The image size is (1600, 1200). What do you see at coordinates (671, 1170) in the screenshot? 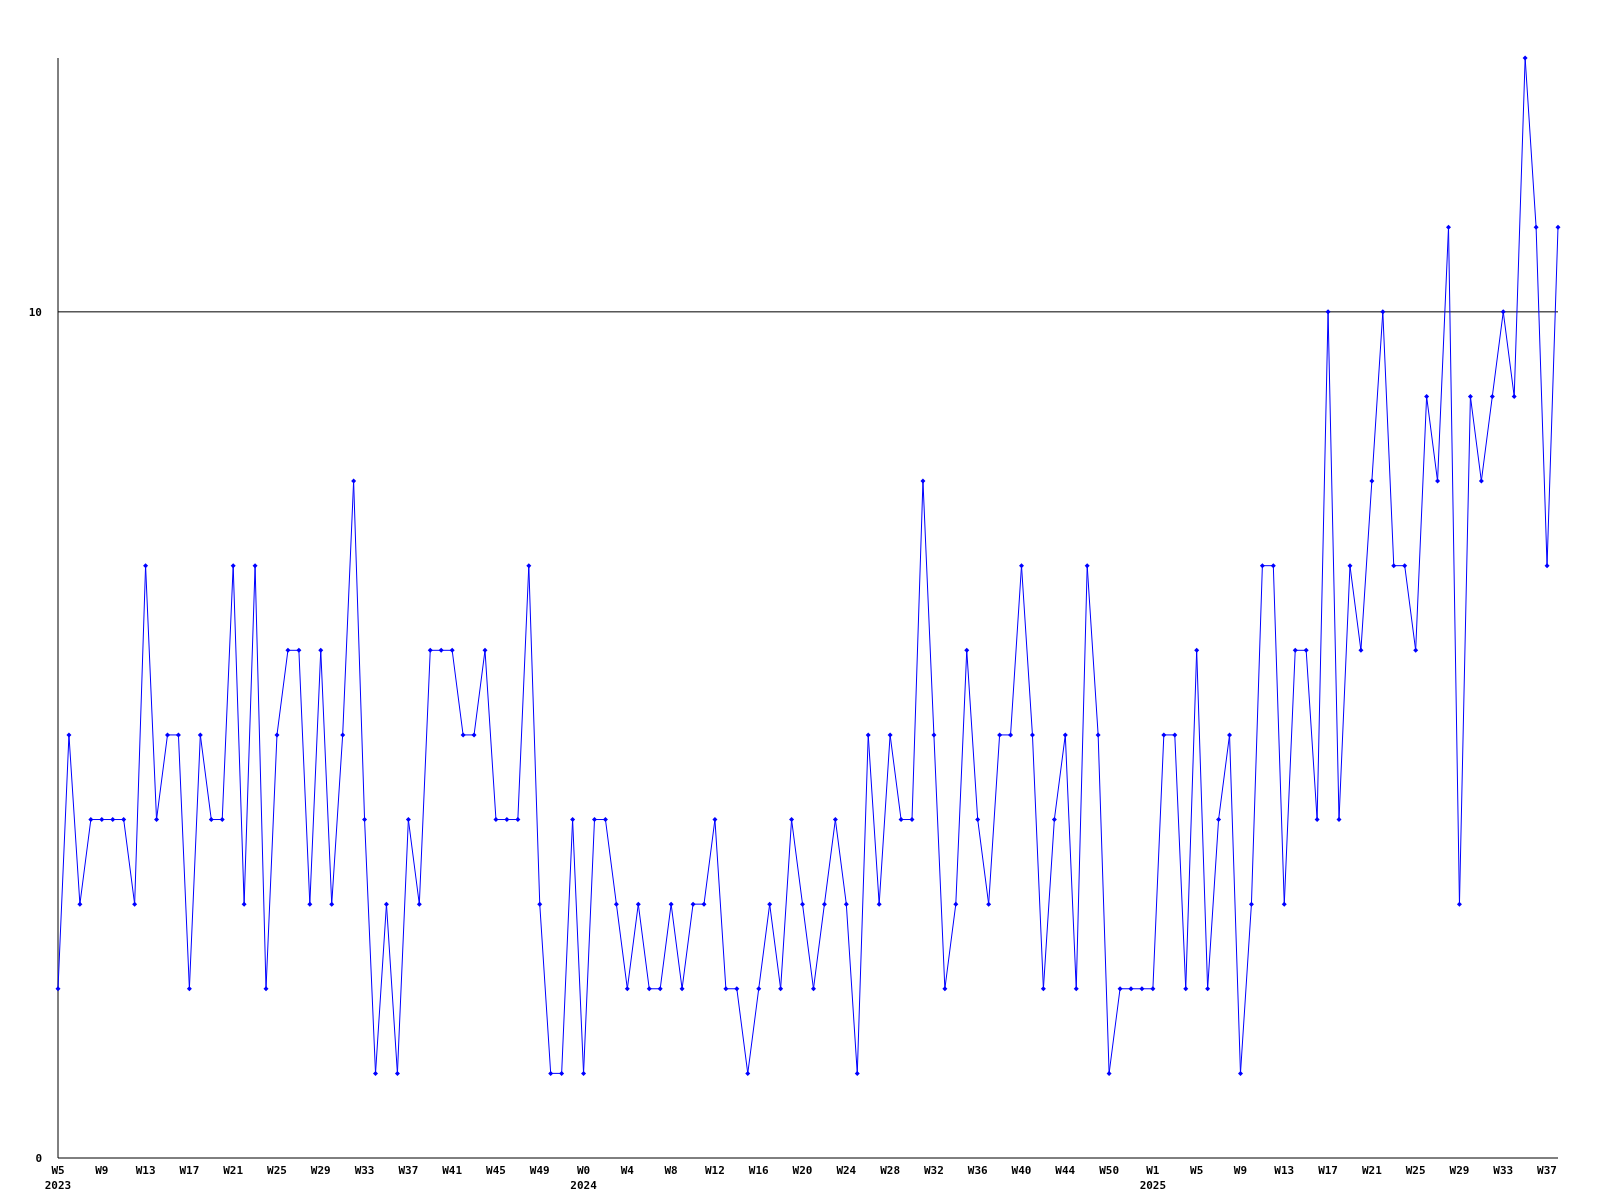
I see `x-tick-label: W8` at bounding box center [671, 1170].